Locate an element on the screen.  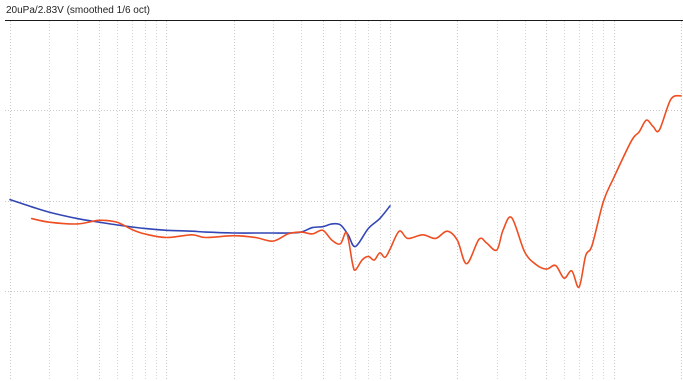
chart-title: 20uPa/2.83V (smoothed 1/6 oct) is located at coordinates (78, 10).